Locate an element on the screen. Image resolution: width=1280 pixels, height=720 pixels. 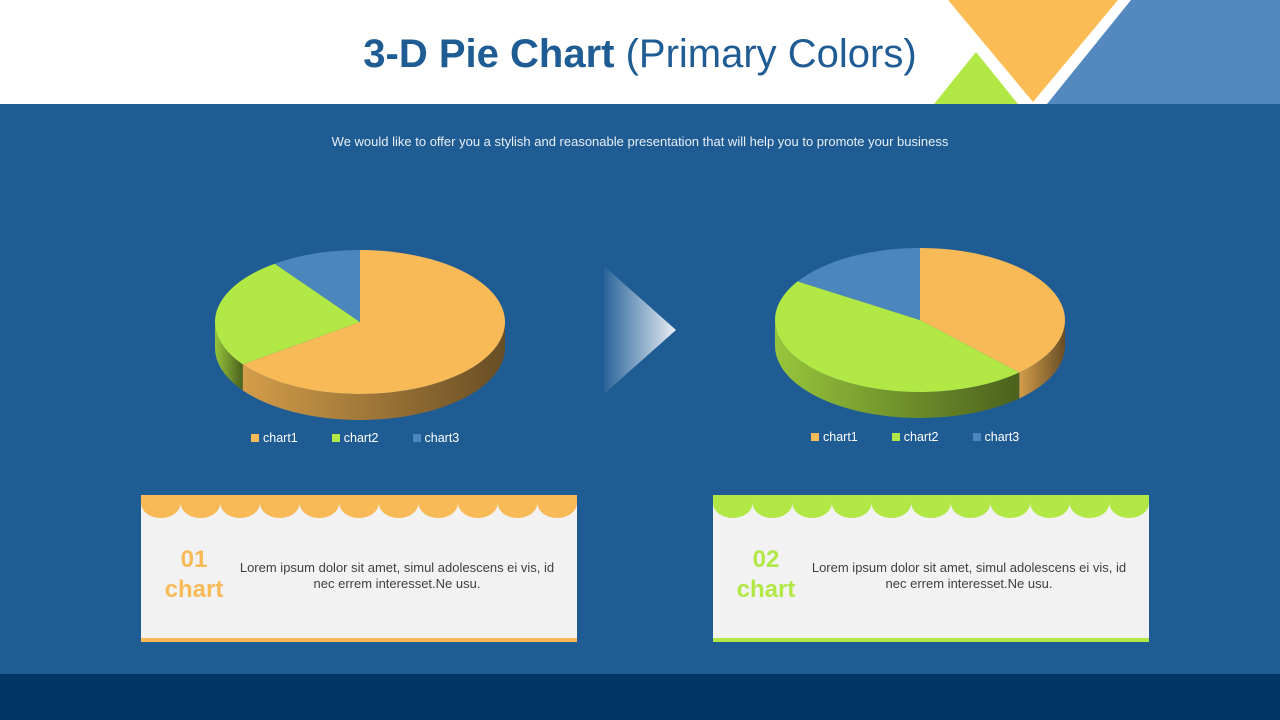
card-number-value: 02 is located at coordinates (766, 559).